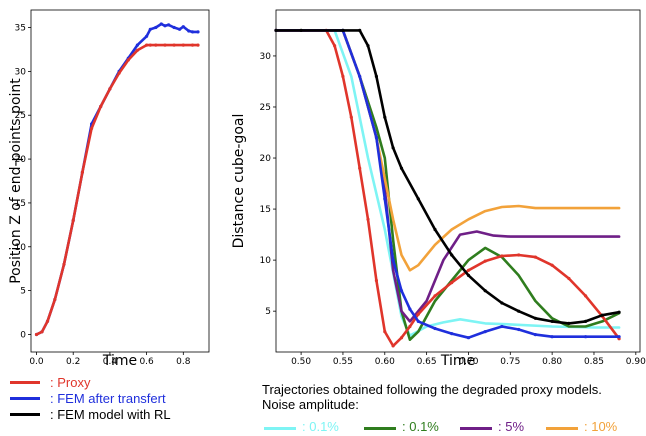  Describe the element at coordinates (23, 292) in the screenshot. I see `left-y-tick-label: 5` at that location.